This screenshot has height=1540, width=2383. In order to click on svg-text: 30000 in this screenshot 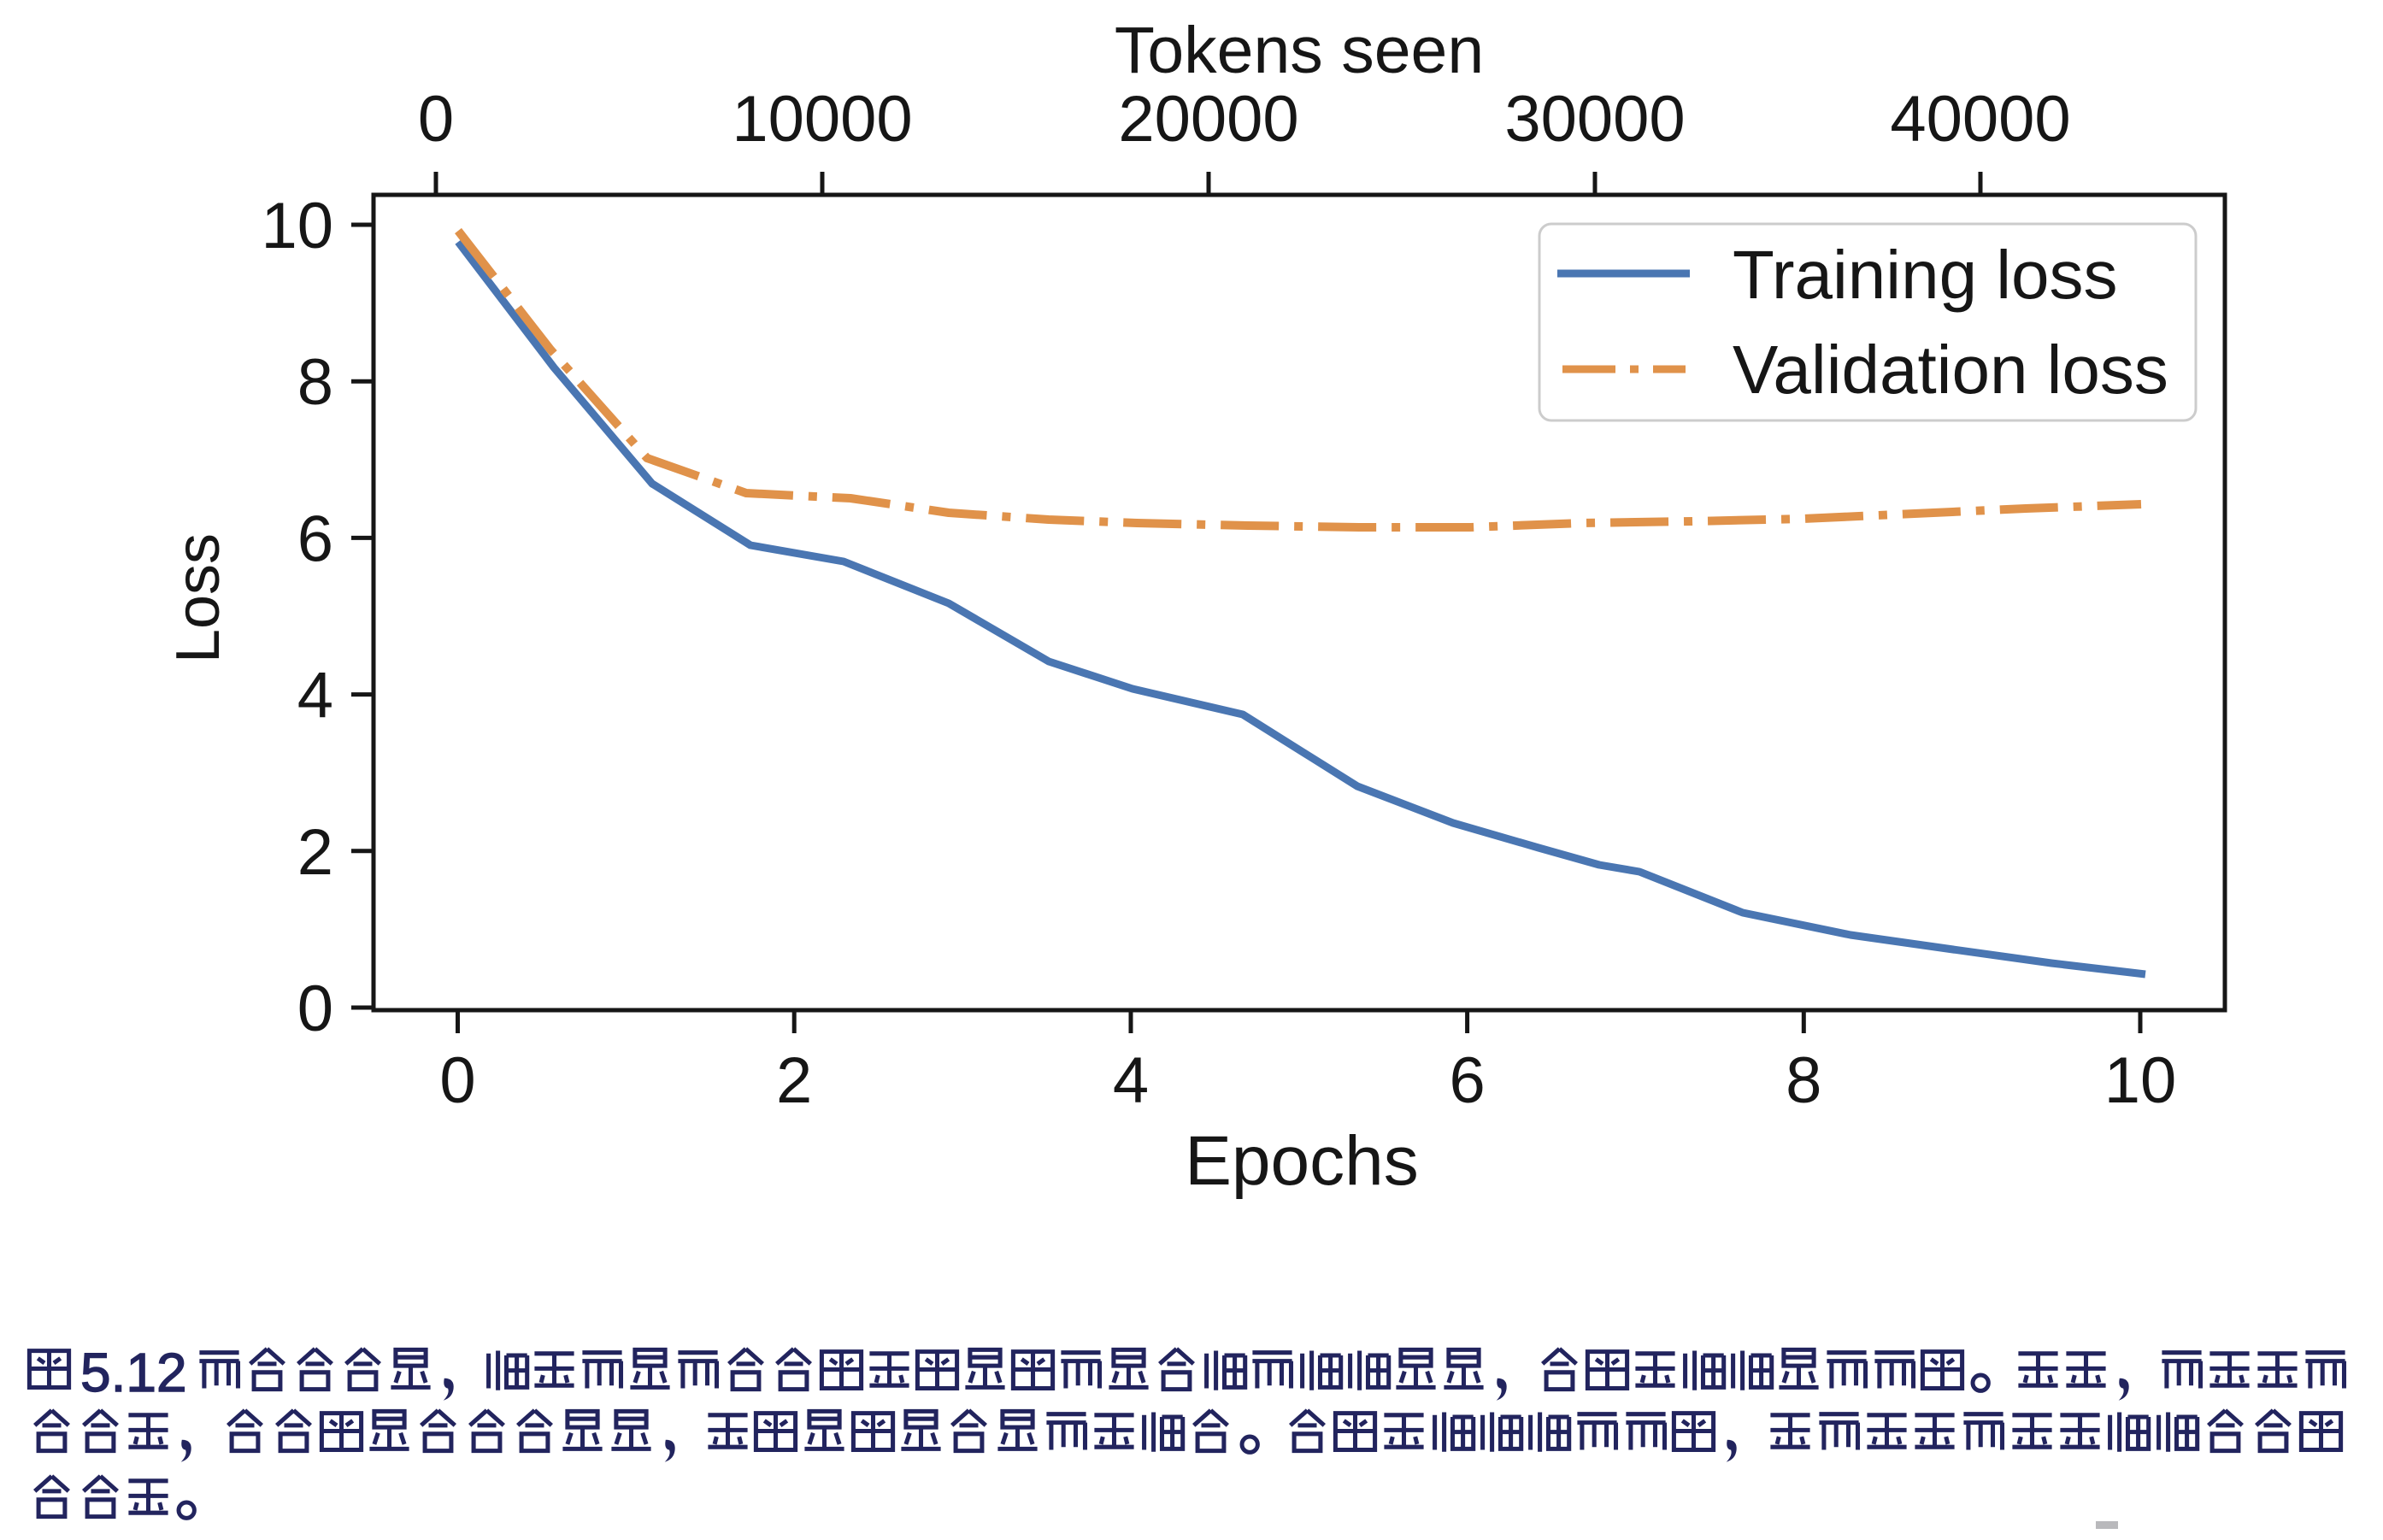, I will do `click(1595, 119)`.